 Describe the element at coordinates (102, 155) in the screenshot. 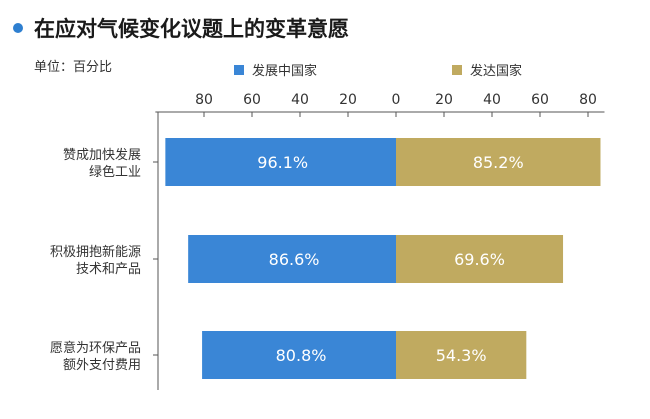

I see `category-label-line: 赞成加快发展` at that location.